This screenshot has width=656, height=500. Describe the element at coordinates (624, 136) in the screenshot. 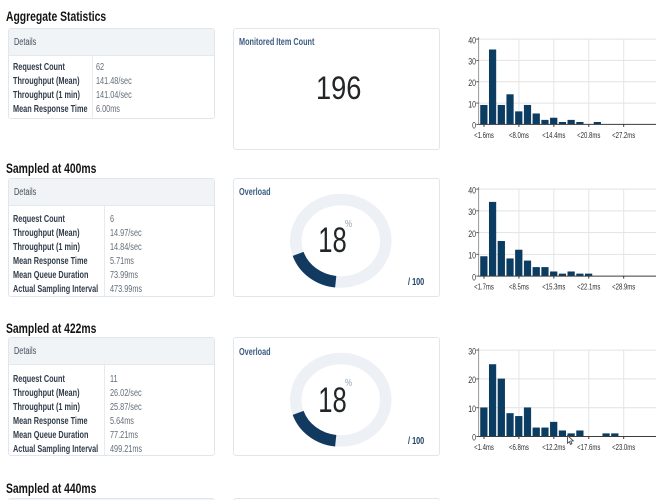

I see `svg-text: <27.2ms` at that location.